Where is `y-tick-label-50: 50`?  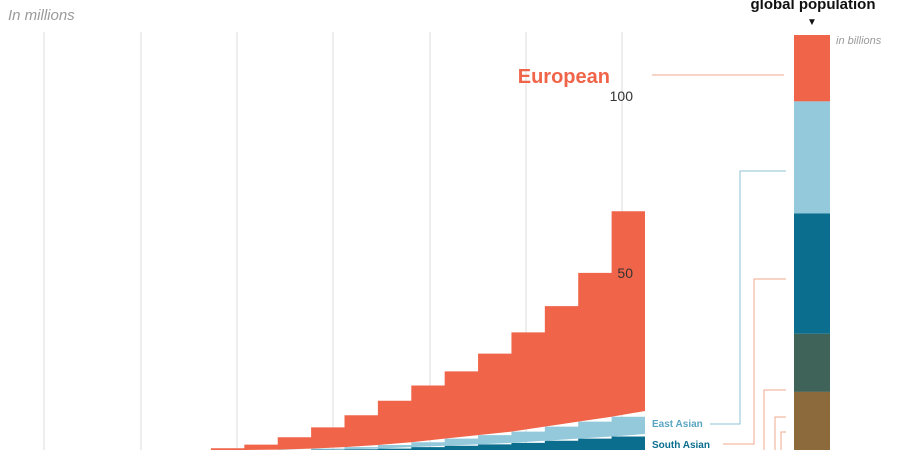
y-tick-label-50: 50 is located at coordinates (625, 273).